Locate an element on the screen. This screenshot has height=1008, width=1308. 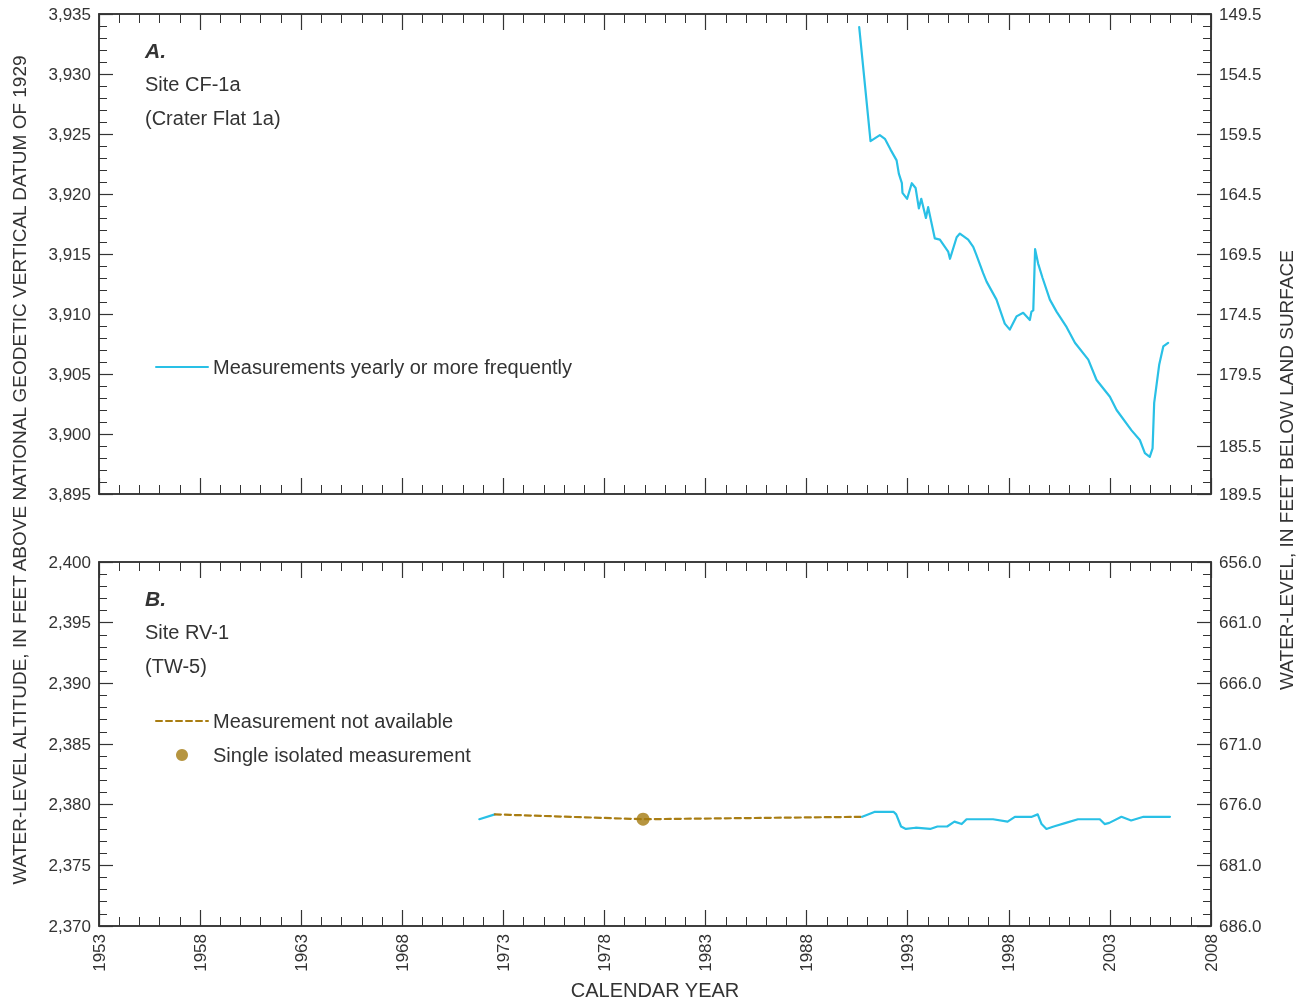
x-tick-label: 1988 is located at coordinates (807, 953).